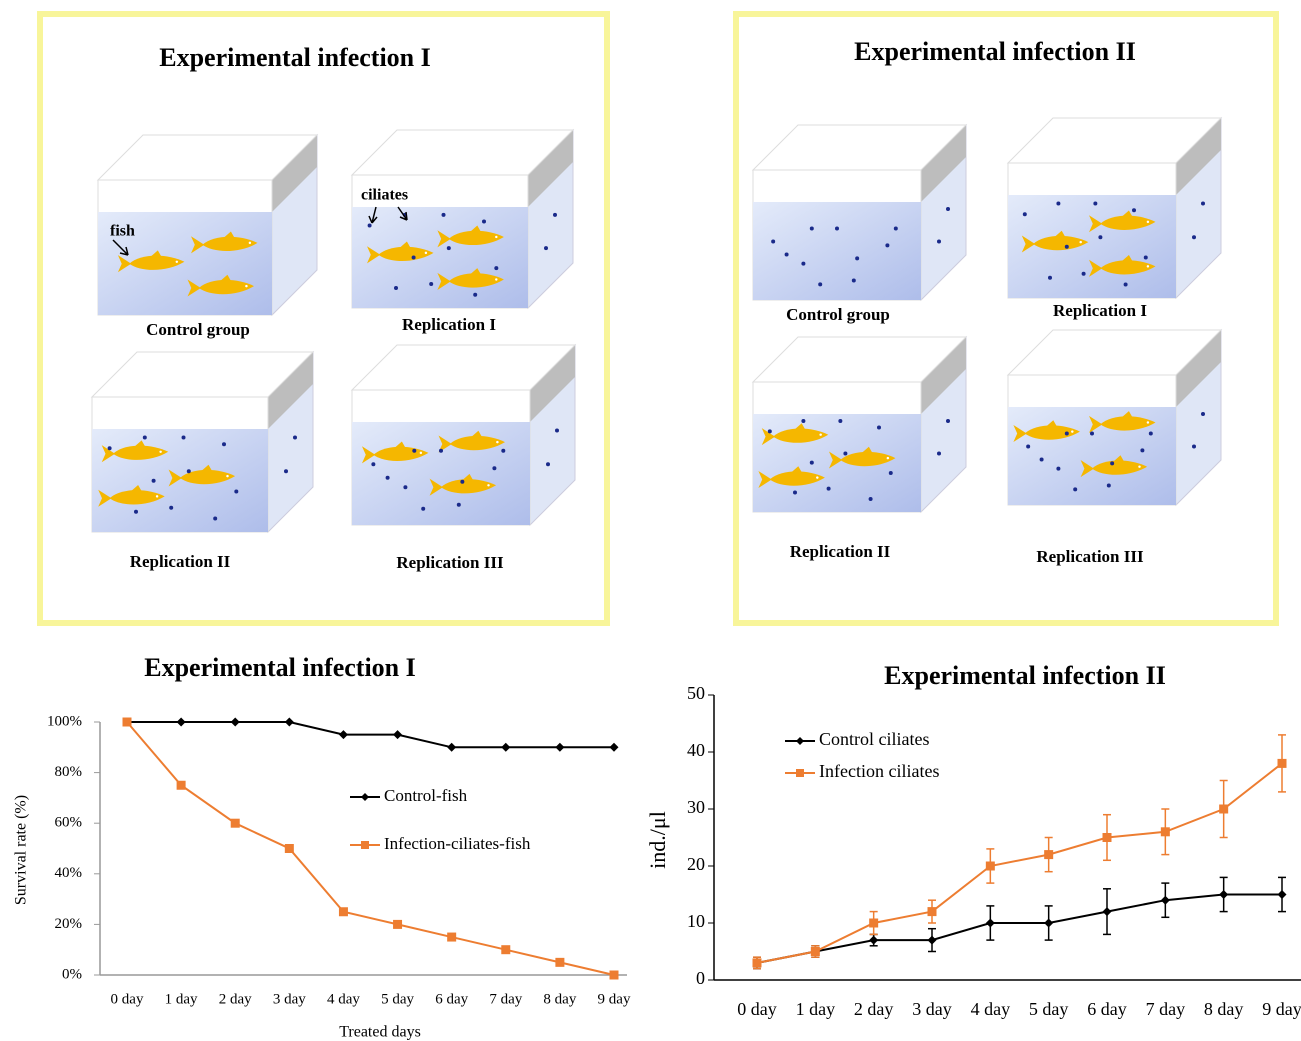 The height and width of the screenshot is (1041, 1301). What do you see at coordinates (380, 1032) in the screenshot?
I see `x-axis-label: Treated days` at bounding box center [380, 1032].